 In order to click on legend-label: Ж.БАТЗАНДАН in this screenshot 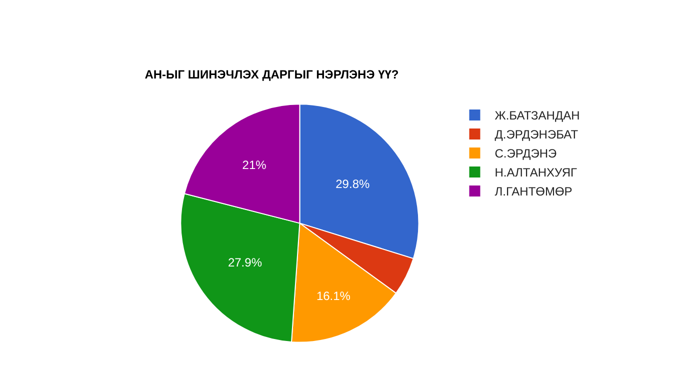, I will do `click(537, 115)`.